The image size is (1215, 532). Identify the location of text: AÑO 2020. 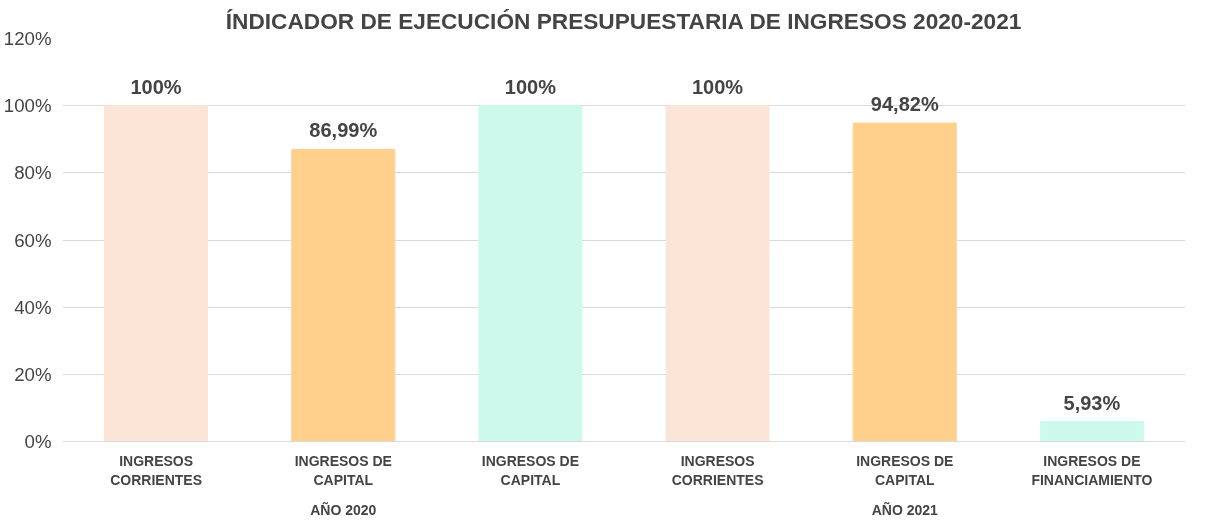
(343, 509).